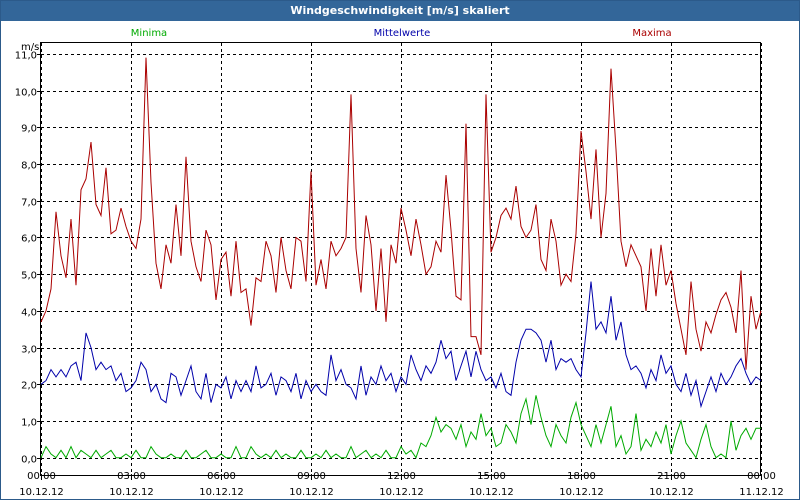  I want to click on y-tick-label: 3,0, so click(29, 350).